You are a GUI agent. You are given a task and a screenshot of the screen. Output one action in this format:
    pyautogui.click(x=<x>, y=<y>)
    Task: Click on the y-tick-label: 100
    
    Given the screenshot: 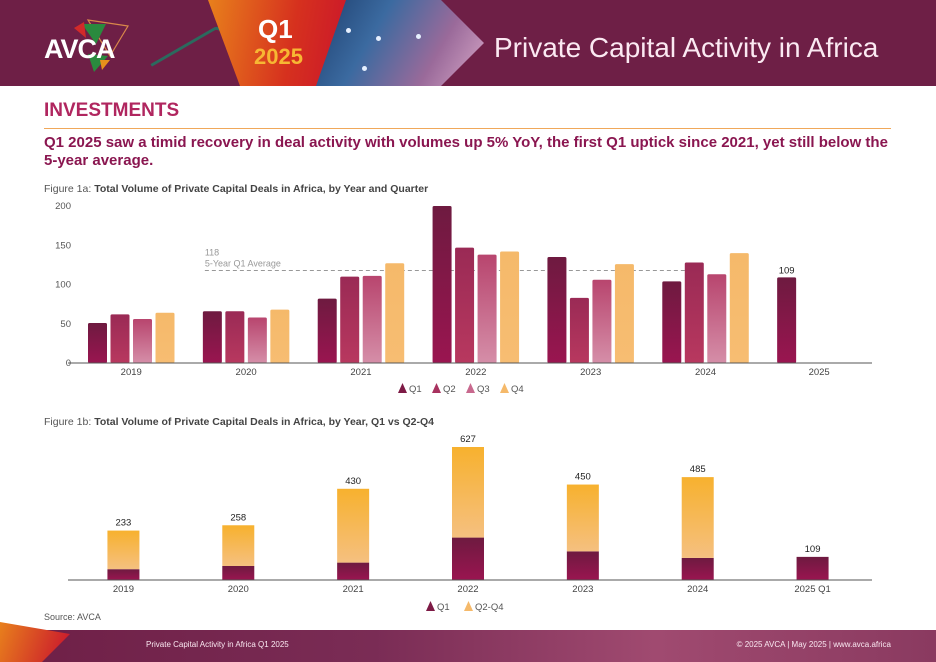 What is the action you would take?
    pyautogui.click(x=63, y=285)
    